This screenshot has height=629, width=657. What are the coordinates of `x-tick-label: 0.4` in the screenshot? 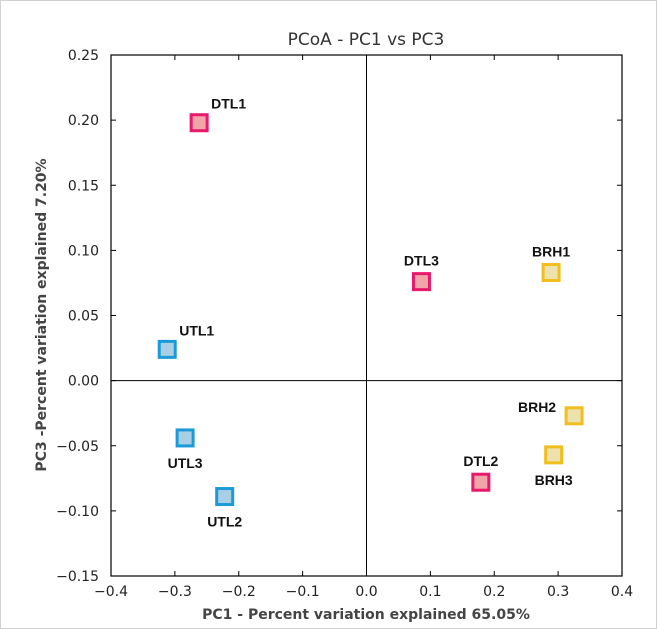 It's located at (622, 592).